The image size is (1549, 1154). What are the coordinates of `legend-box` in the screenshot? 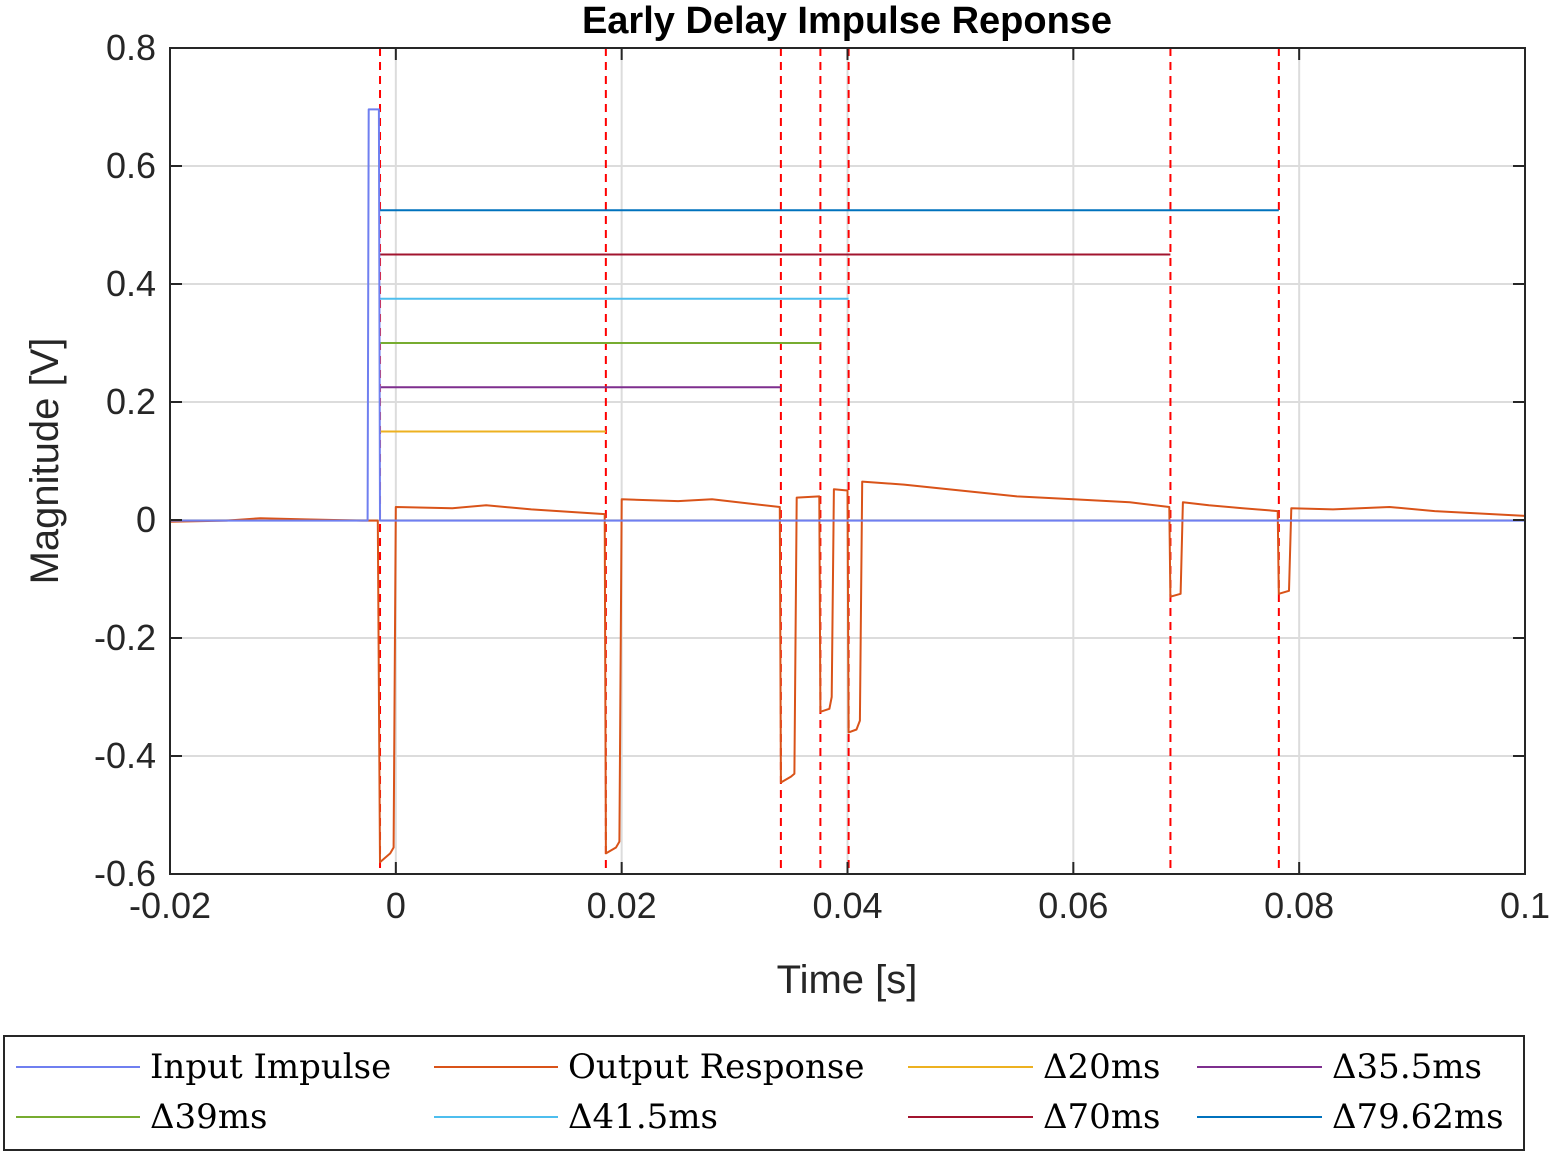 It's located at (764, 1093).